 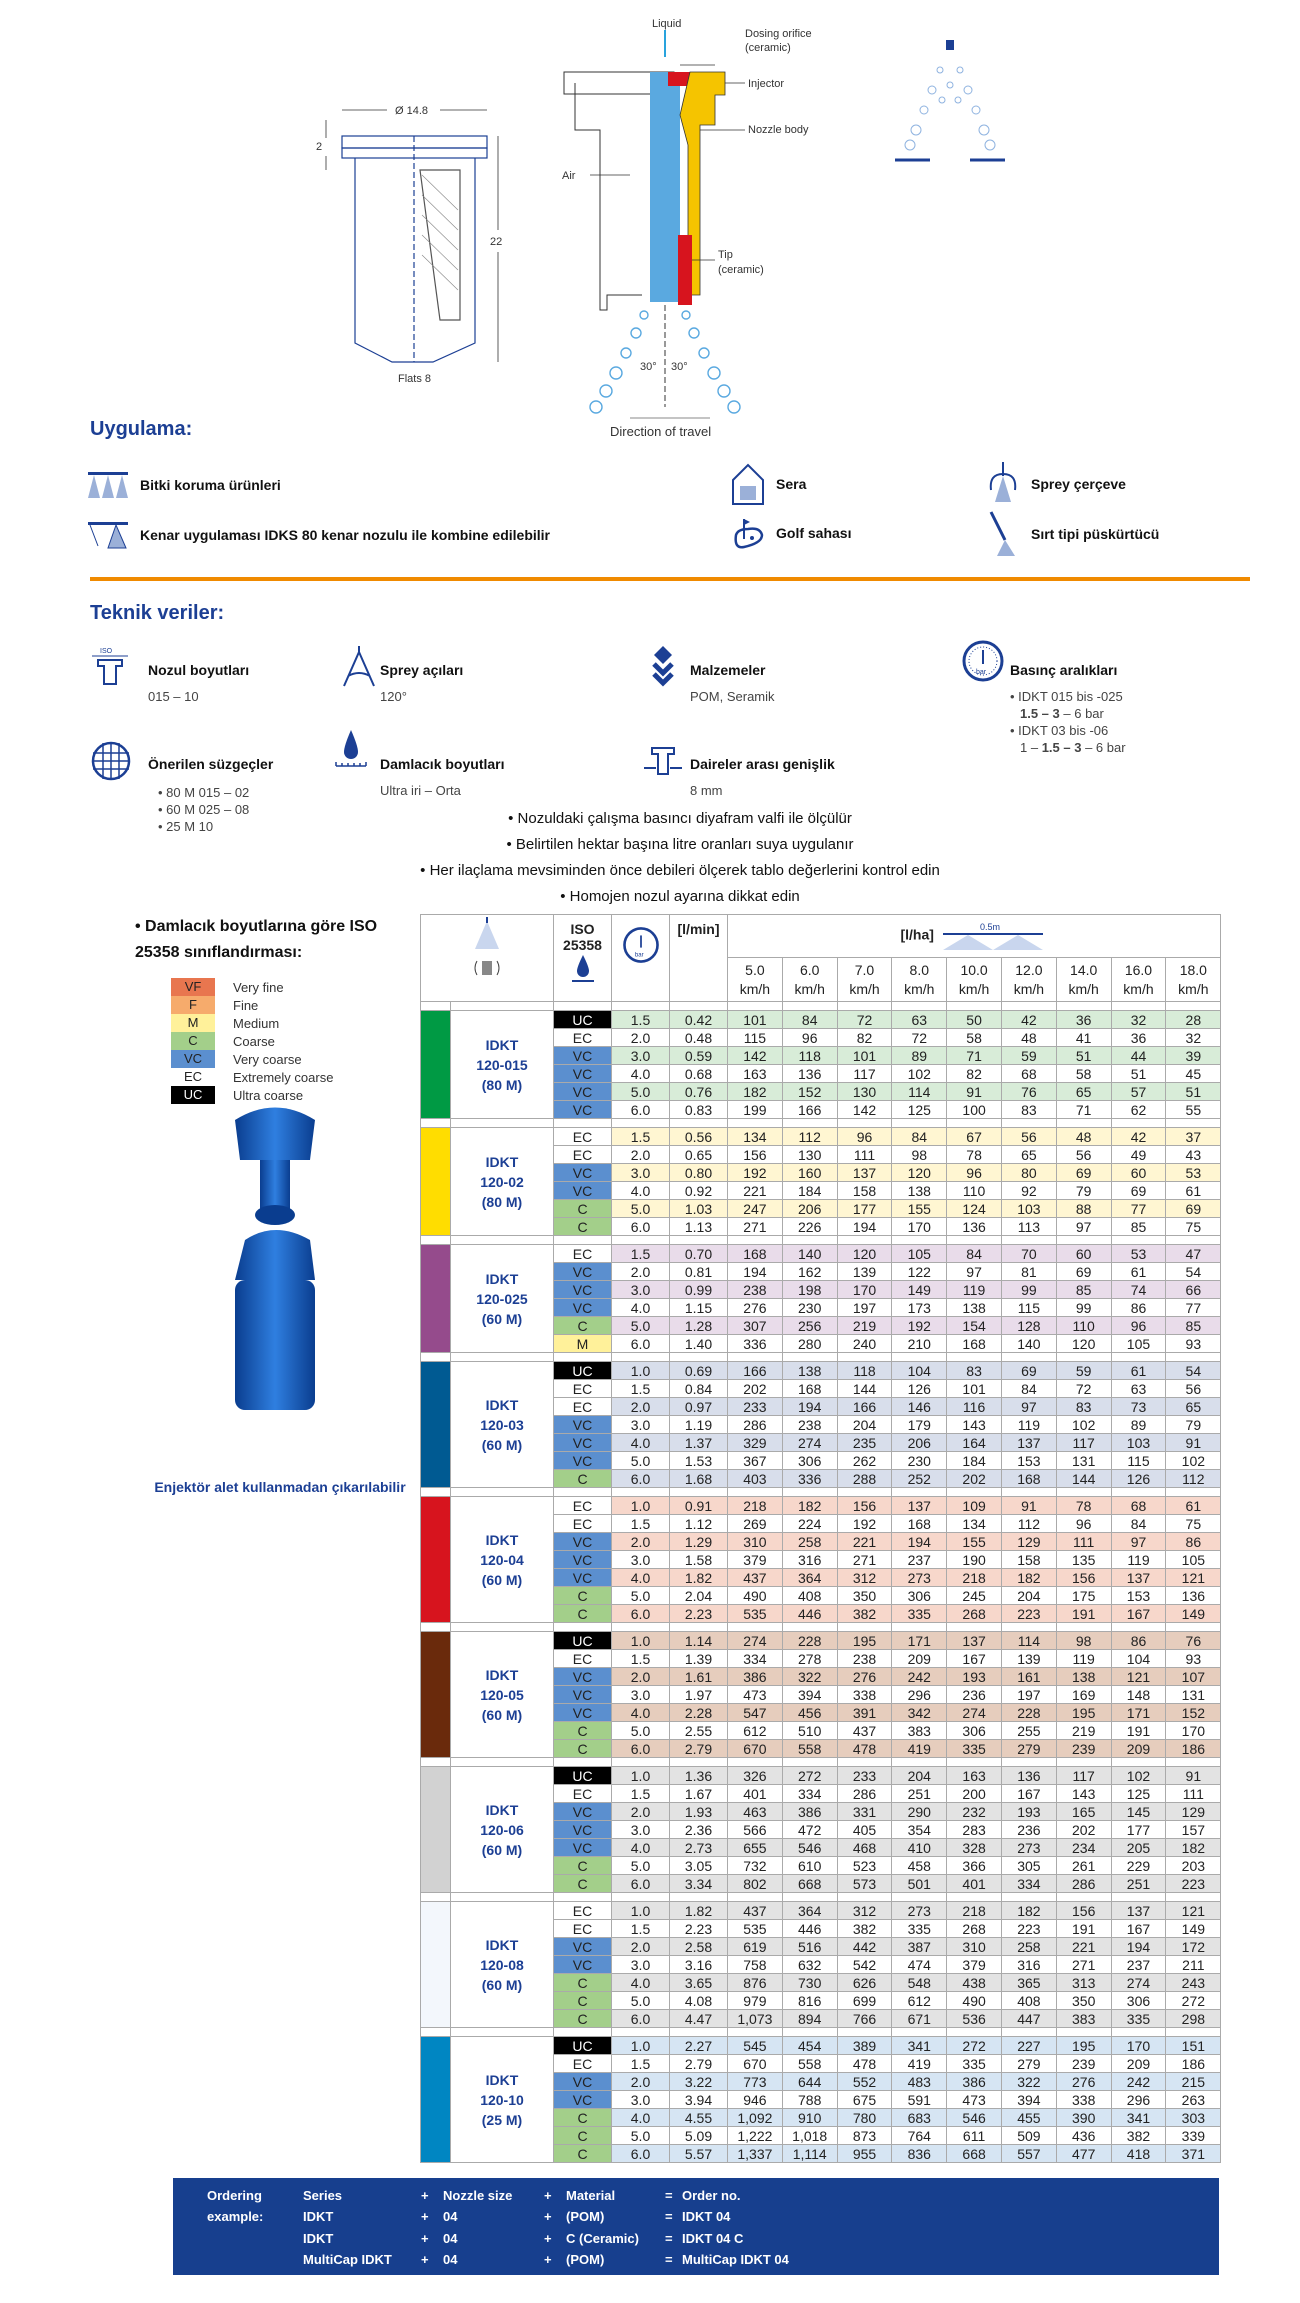 What do you see at coordinates (1138, 1289) in the screenshot?
I see `rate-lha-cell: 74` at bounding box center [1138, 1289].